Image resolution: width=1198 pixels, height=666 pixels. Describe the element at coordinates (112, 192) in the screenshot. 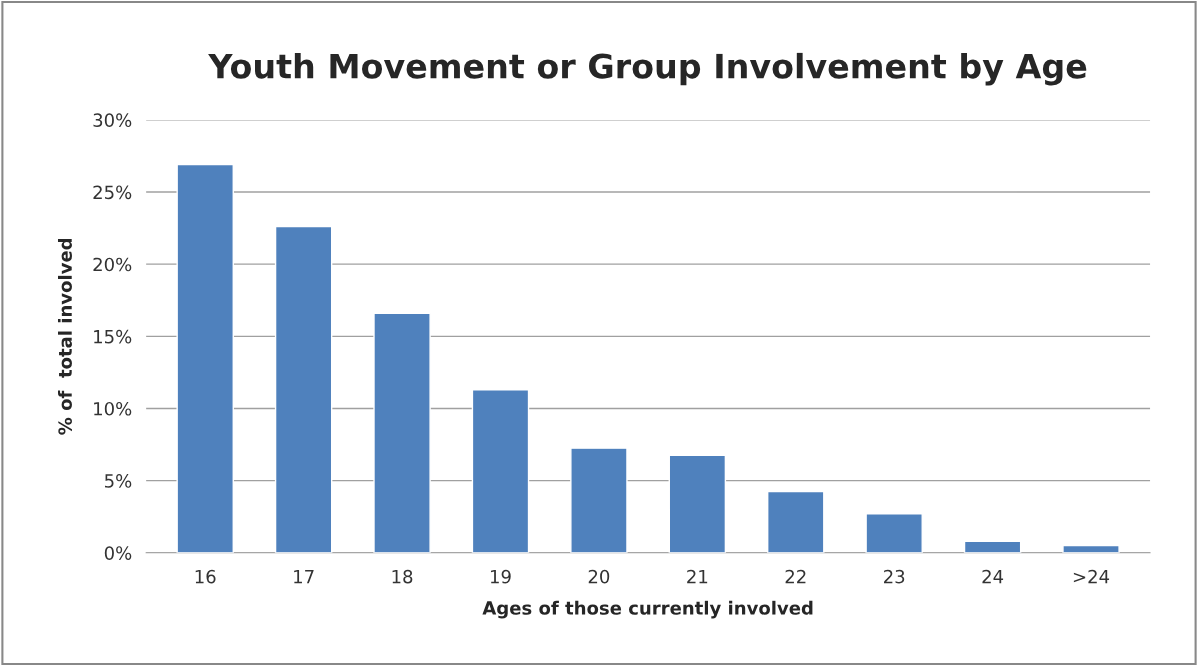

I see `y-tick-label: 25%` at that location.